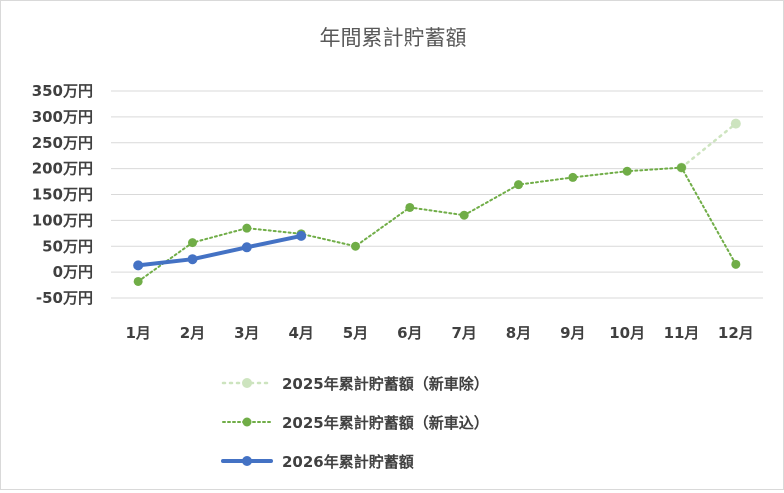  What do you see at coordinates (62, 169) in the screenshot?
I see `y-tick-label: 200万円` at bounding box center [62, 169].